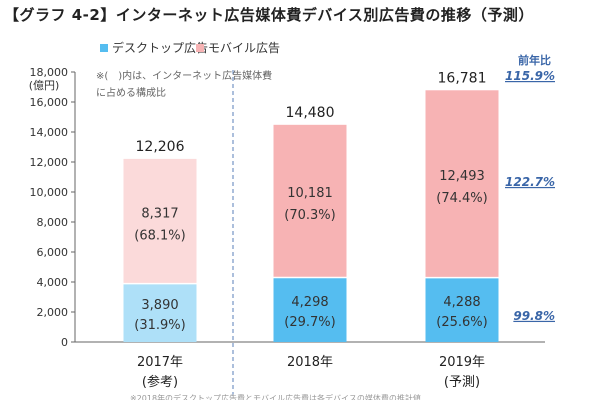  Describe the element at coordinates (49, 102) in the screenshot. I see `y-tick-label: 16,000` at that location.